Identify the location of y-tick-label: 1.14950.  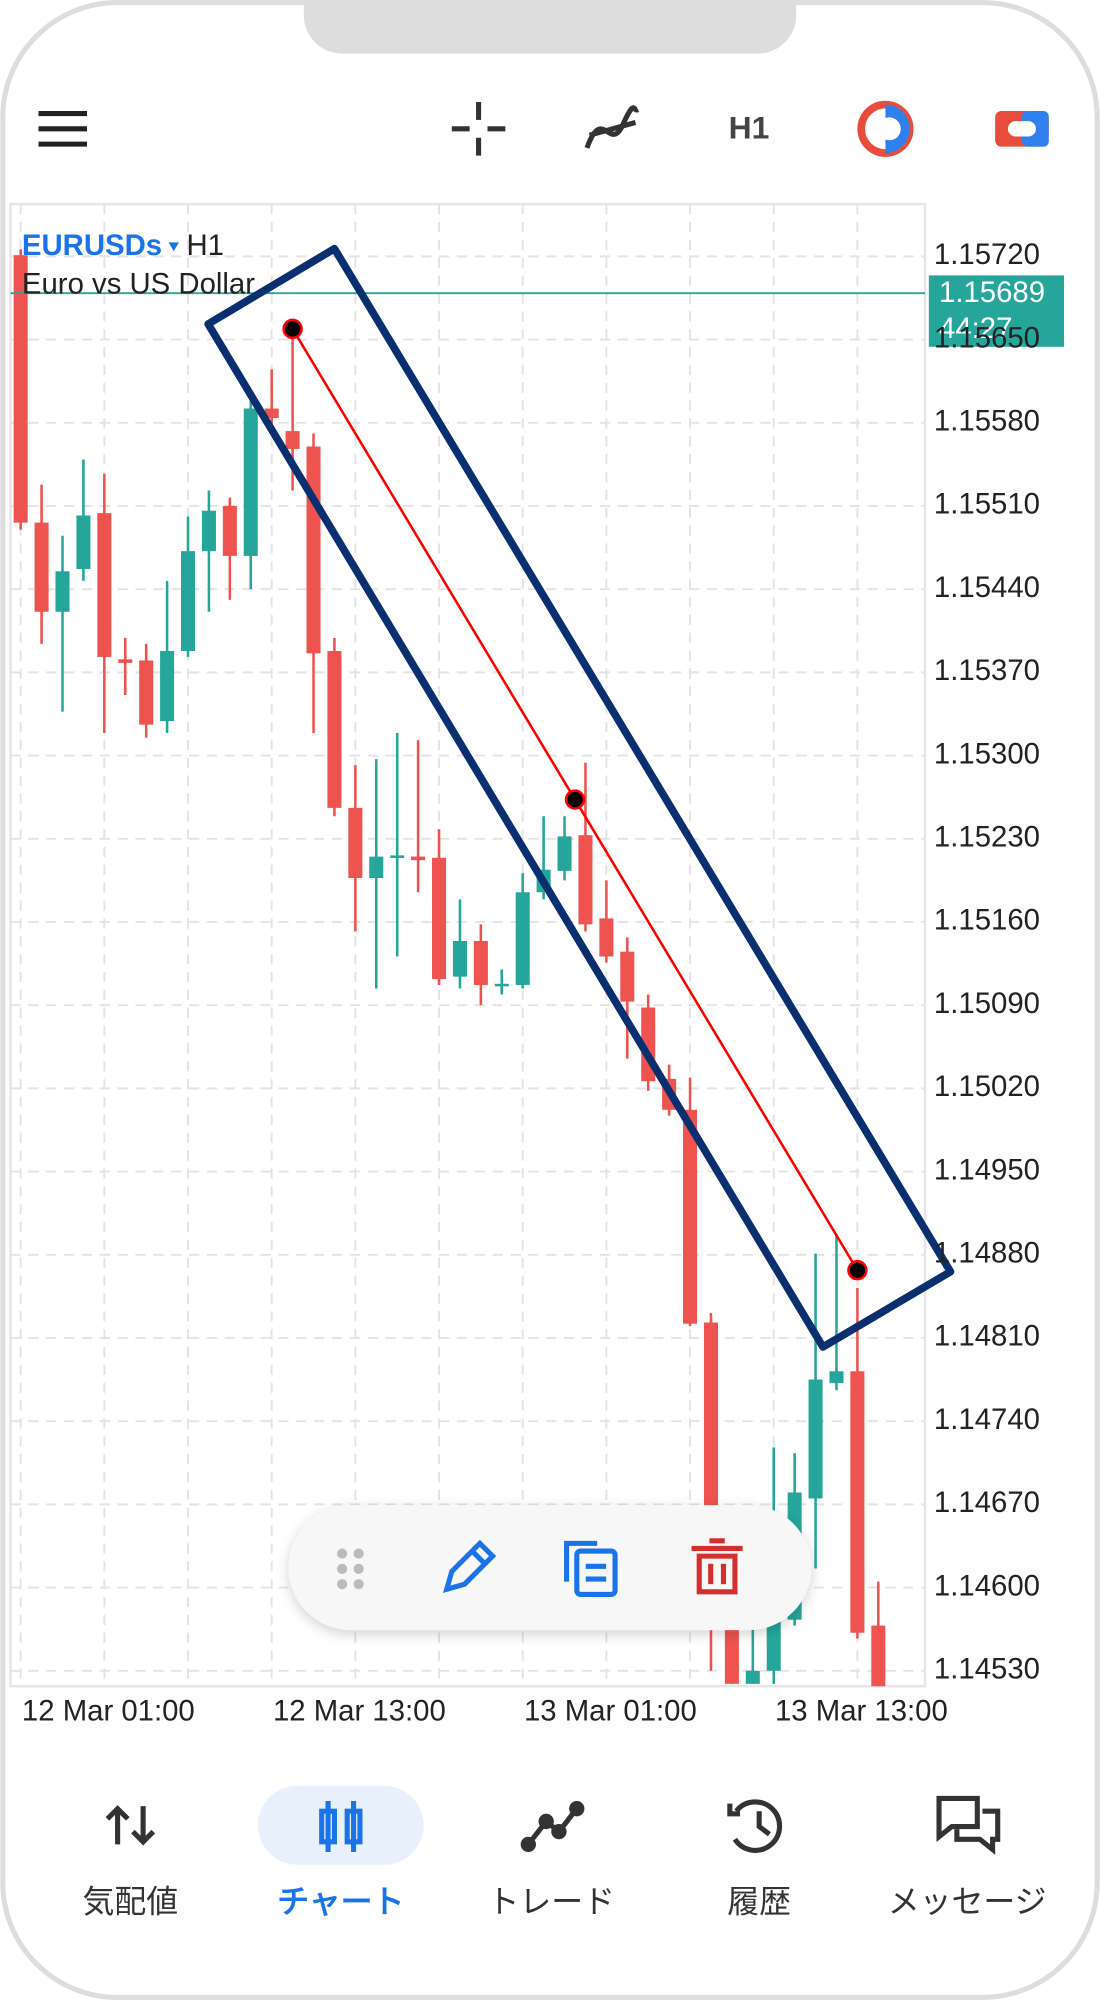
(987, 1169).